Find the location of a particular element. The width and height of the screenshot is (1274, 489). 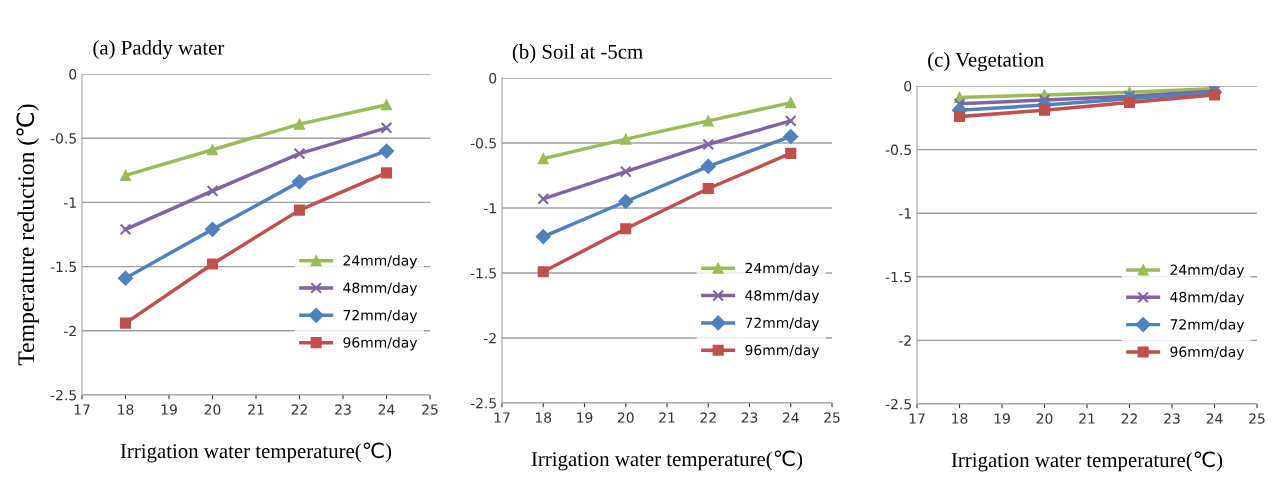

y-axis-title: Temperature reduction (℃) is located at coordinates (27, 235).